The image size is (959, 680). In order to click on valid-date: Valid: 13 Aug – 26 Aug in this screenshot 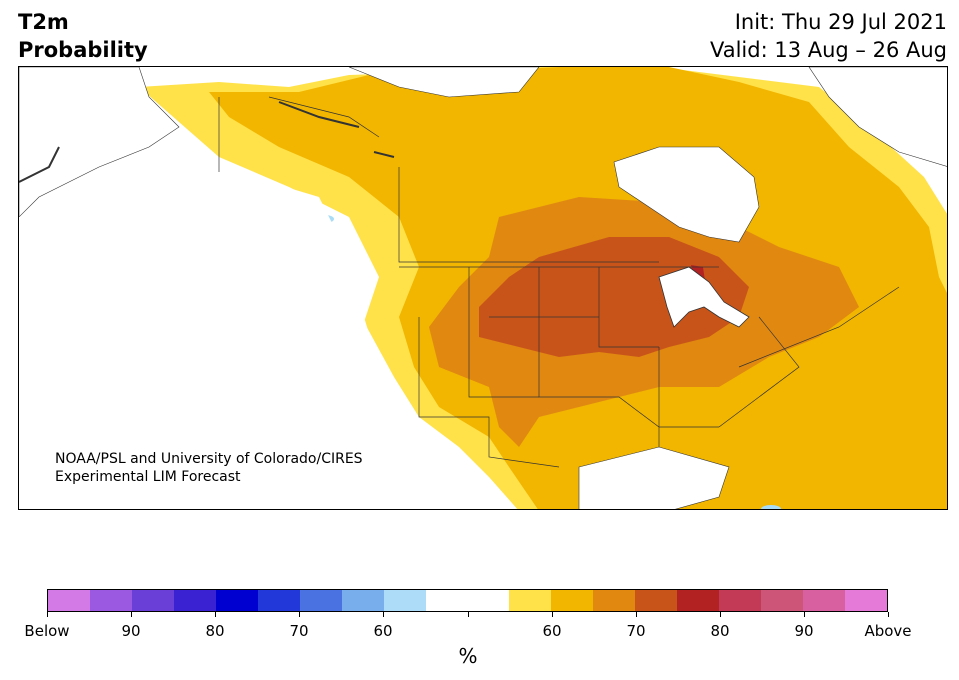, I will do `click(828, 50)`.